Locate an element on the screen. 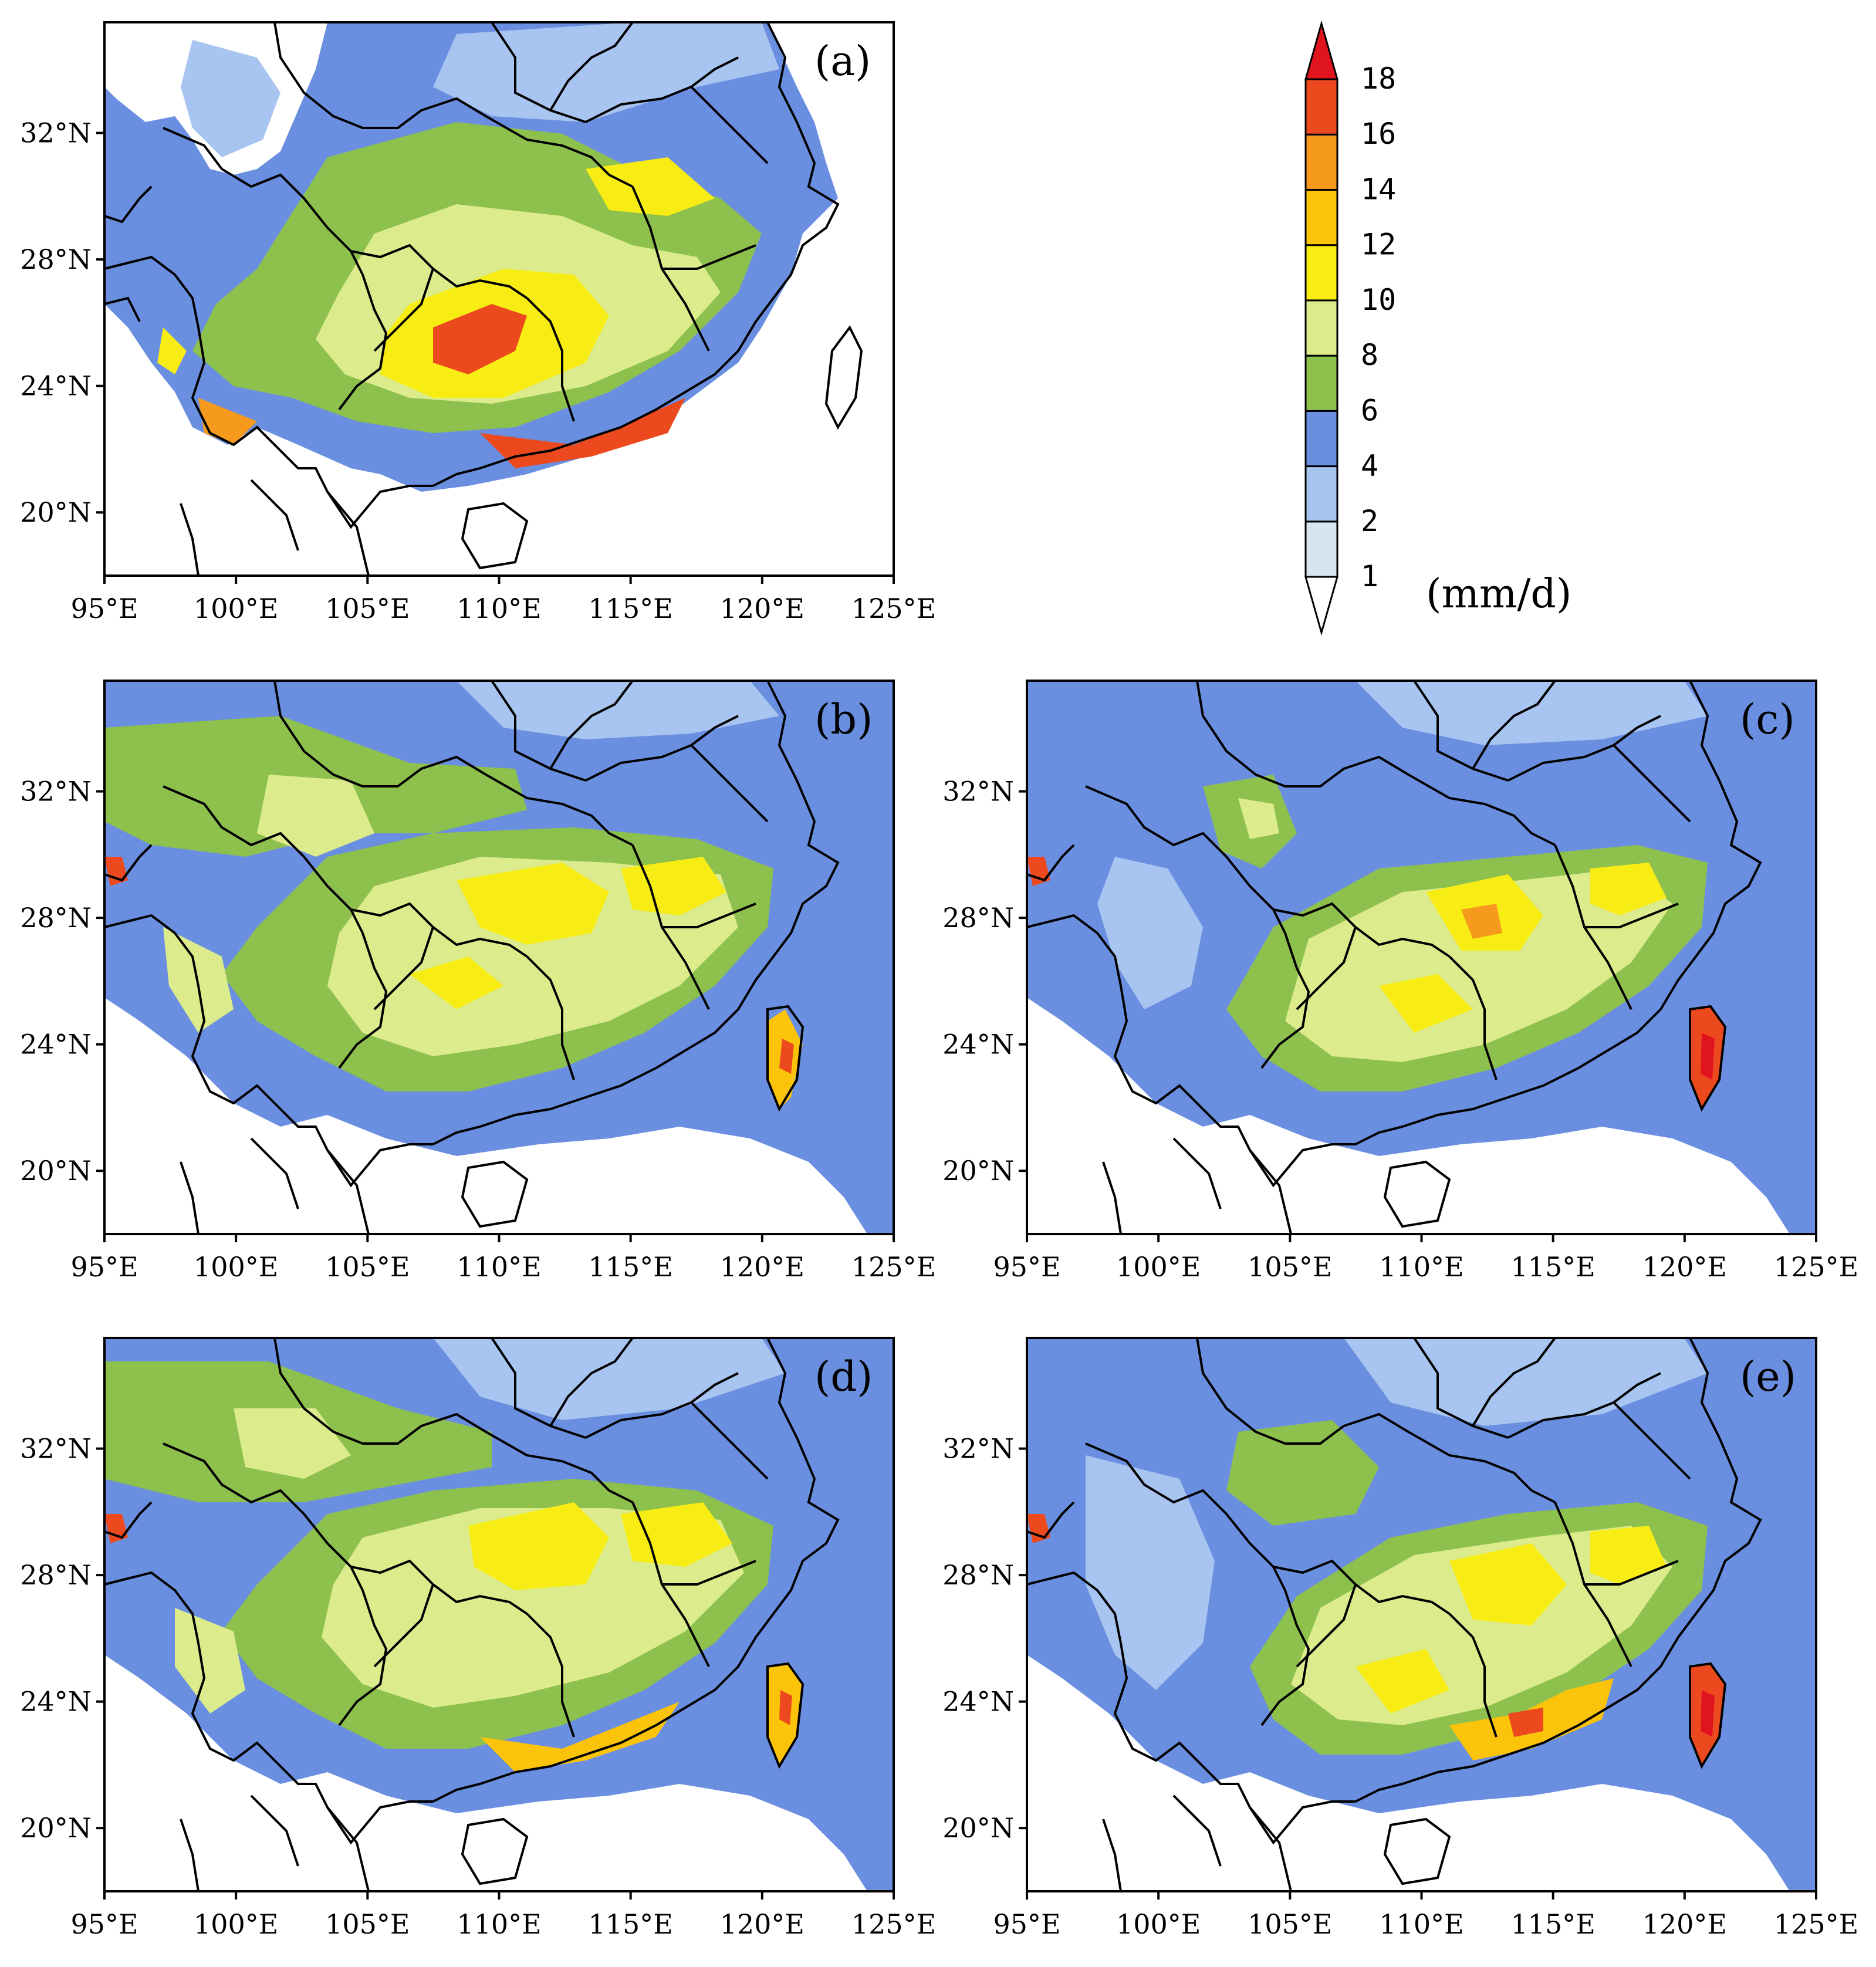 The height and width of the screenshot is (1967, 1876). colorbar-level-label: 18 is located at coordinates (1378, 79).